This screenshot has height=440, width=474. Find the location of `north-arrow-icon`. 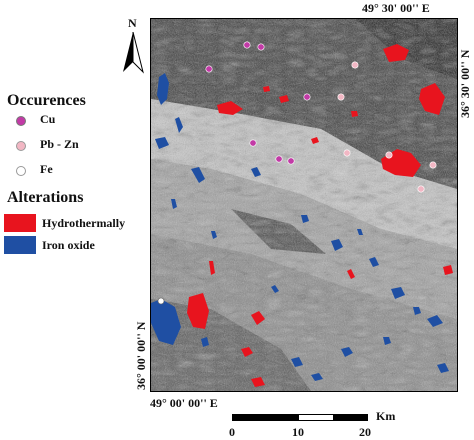

north-arrow-icon is located at coordinates (133, 53).